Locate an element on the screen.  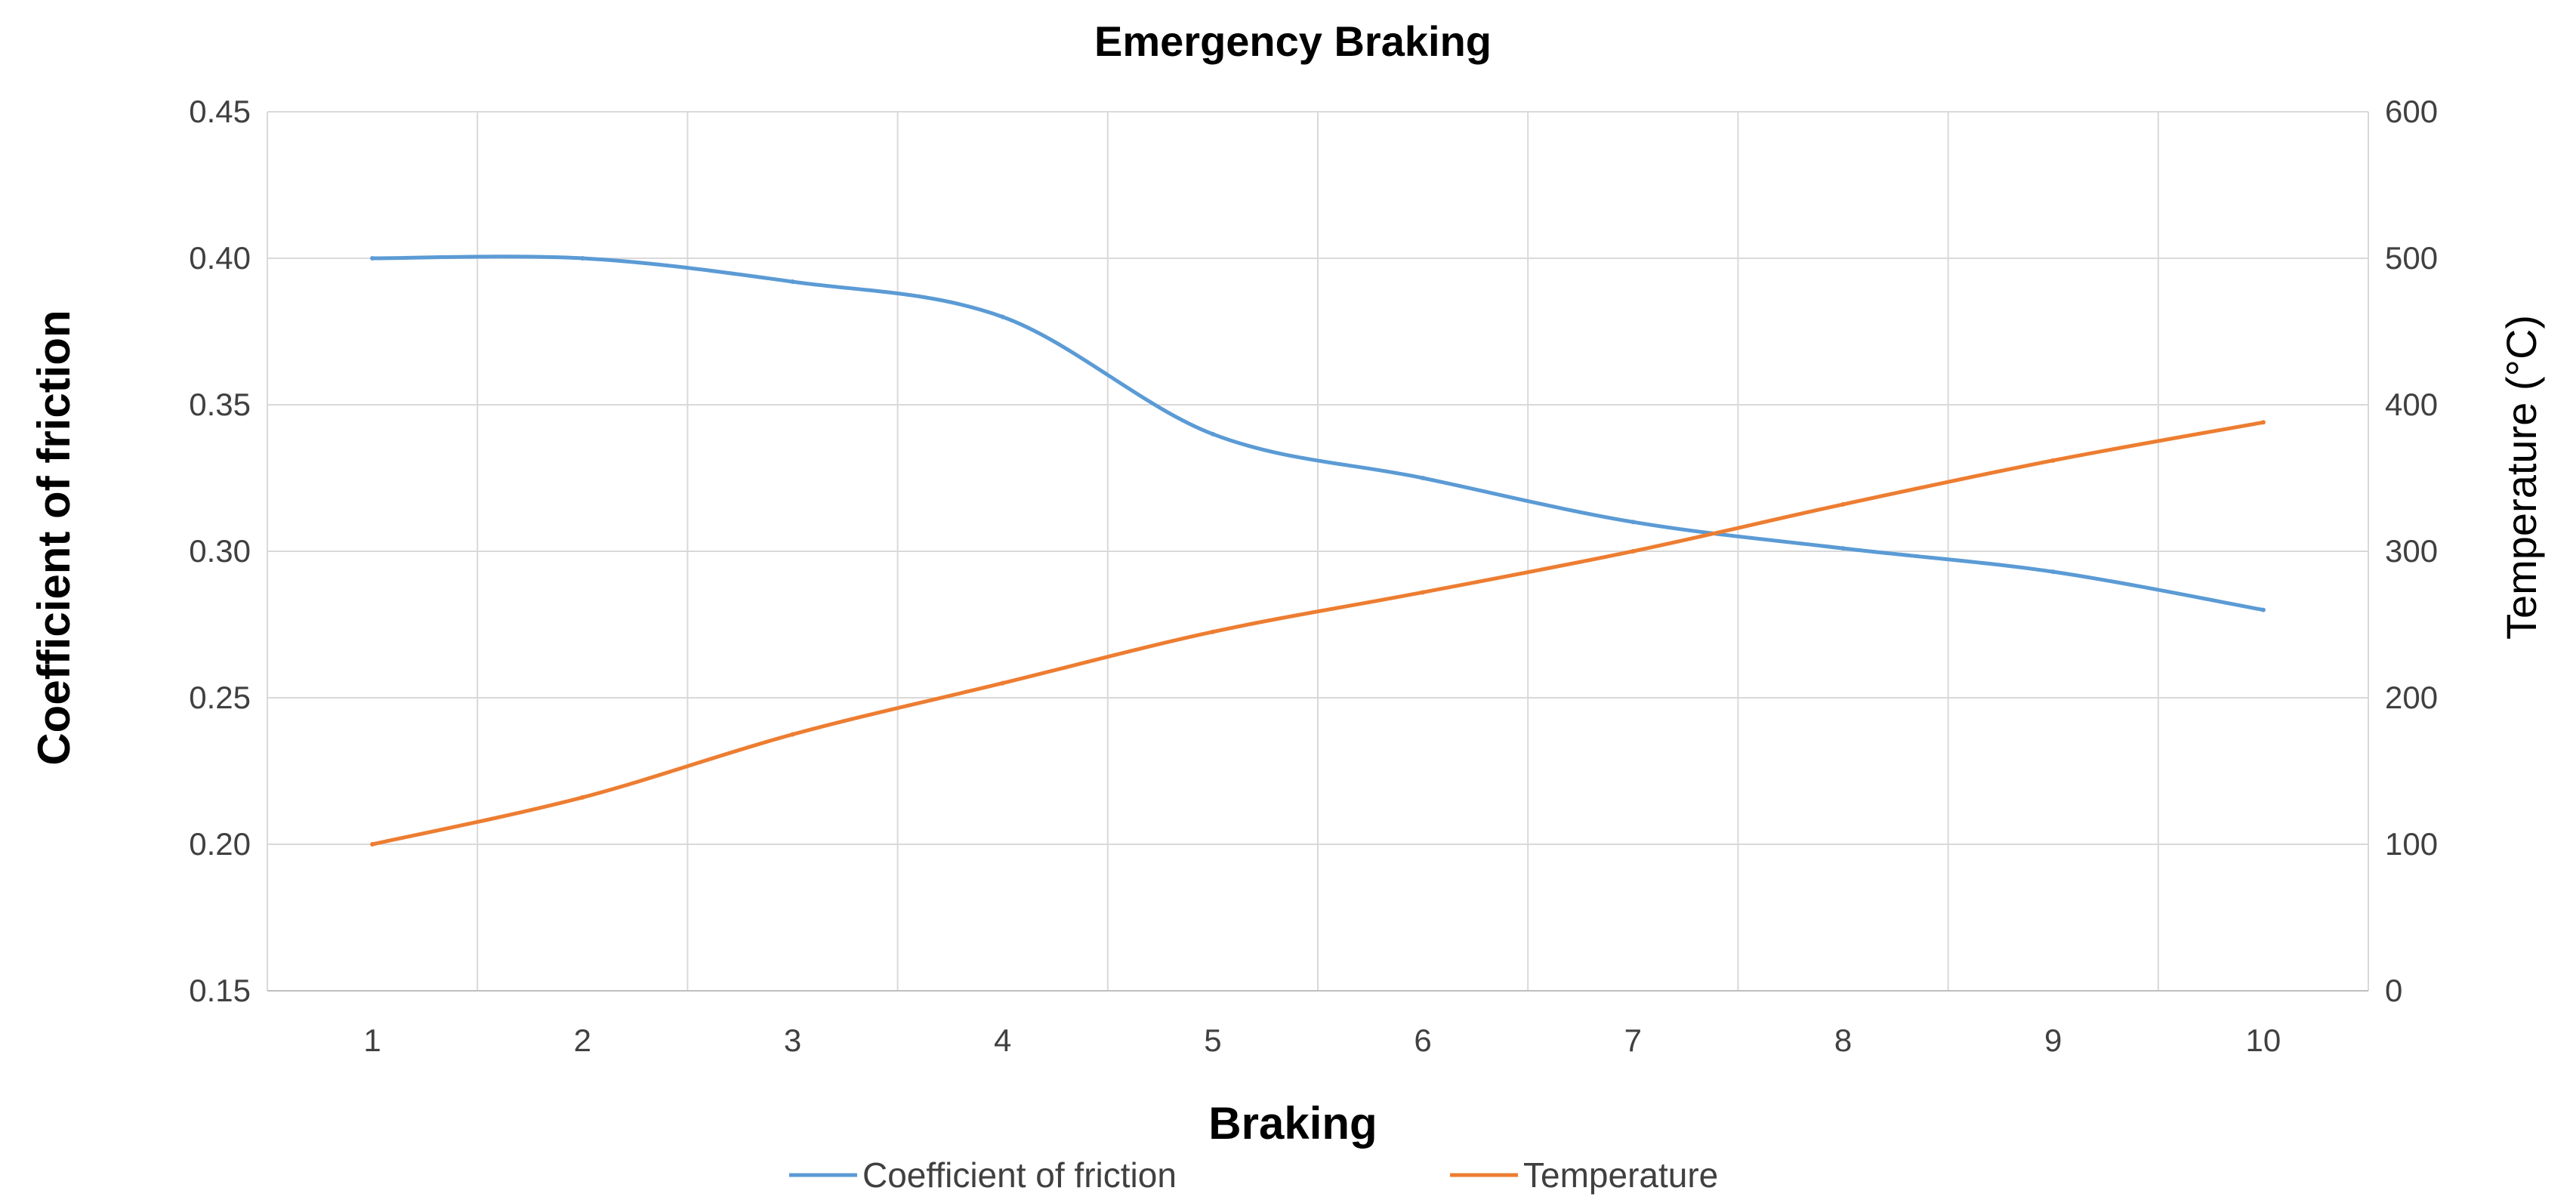
legend: Coefficient of friction Temperature is located at coordinates (1253, 1175).